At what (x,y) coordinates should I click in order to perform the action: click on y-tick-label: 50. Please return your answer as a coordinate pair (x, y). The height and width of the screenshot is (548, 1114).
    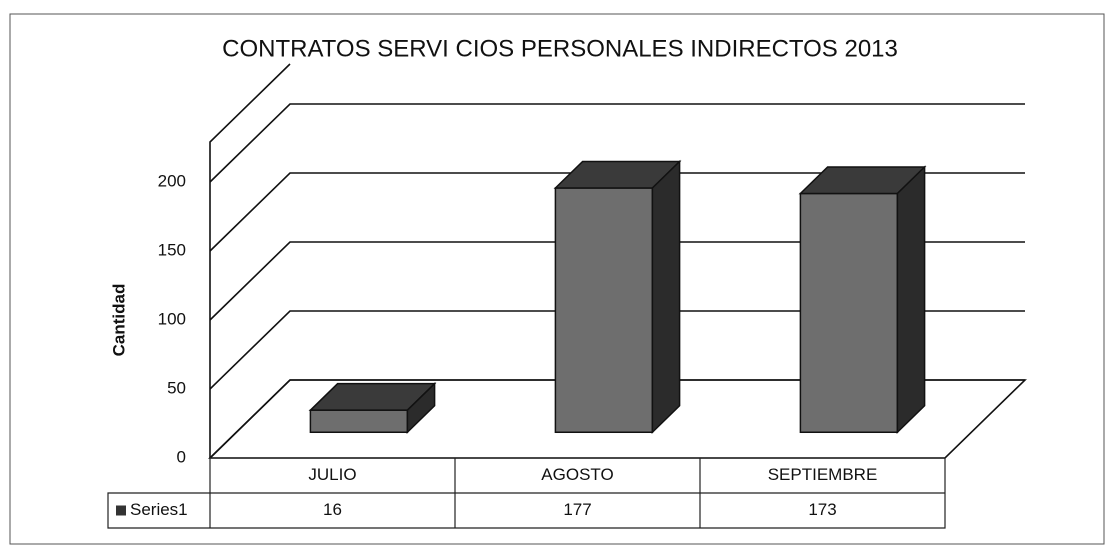
    Looking at the image, I should click on (176, 387).